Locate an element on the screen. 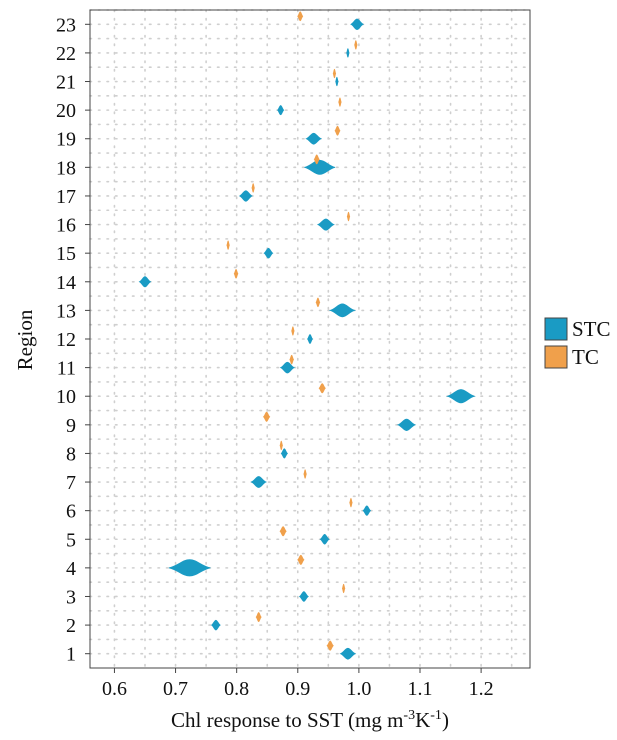  x-axis-title-end: ) is located at coordinates (445, 720).